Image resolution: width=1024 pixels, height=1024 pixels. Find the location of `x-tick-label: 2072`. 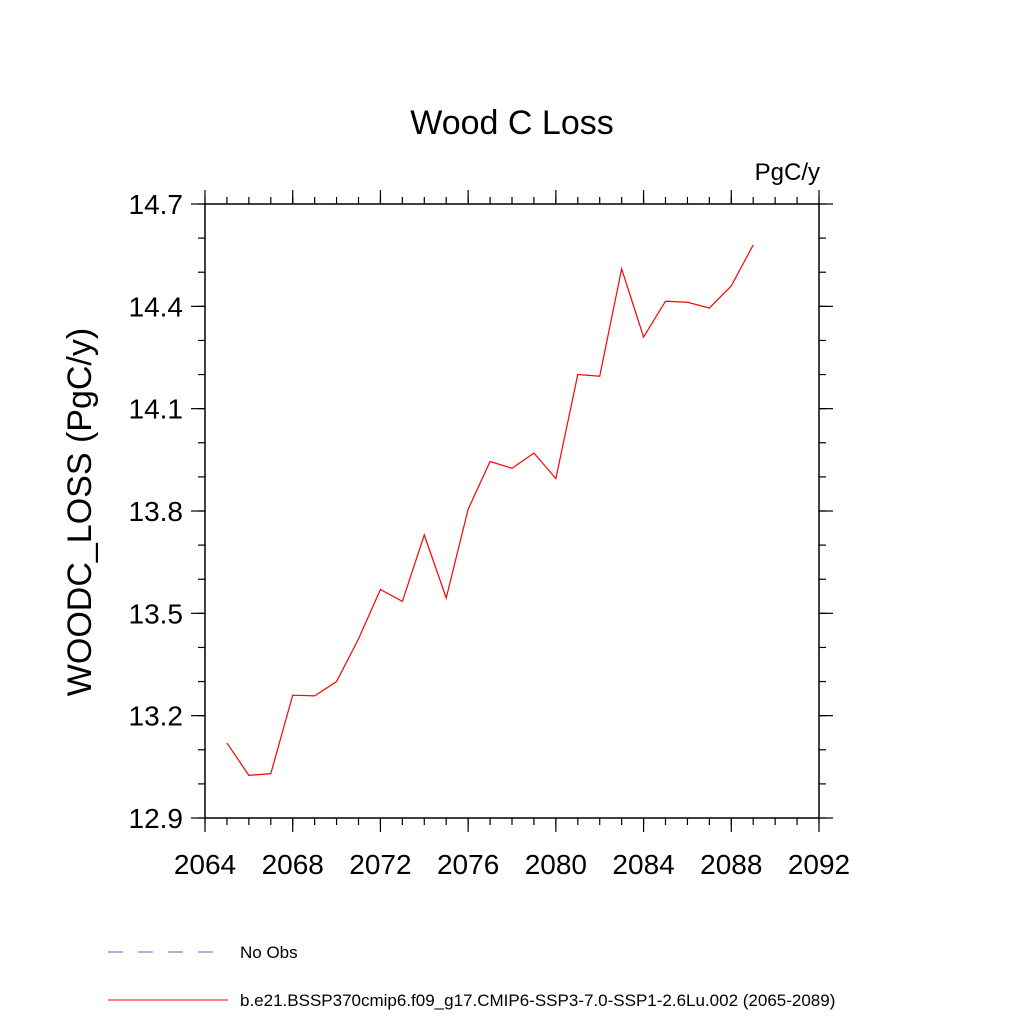

x-tick-label: 2072 is located at coordinates (380, 864).